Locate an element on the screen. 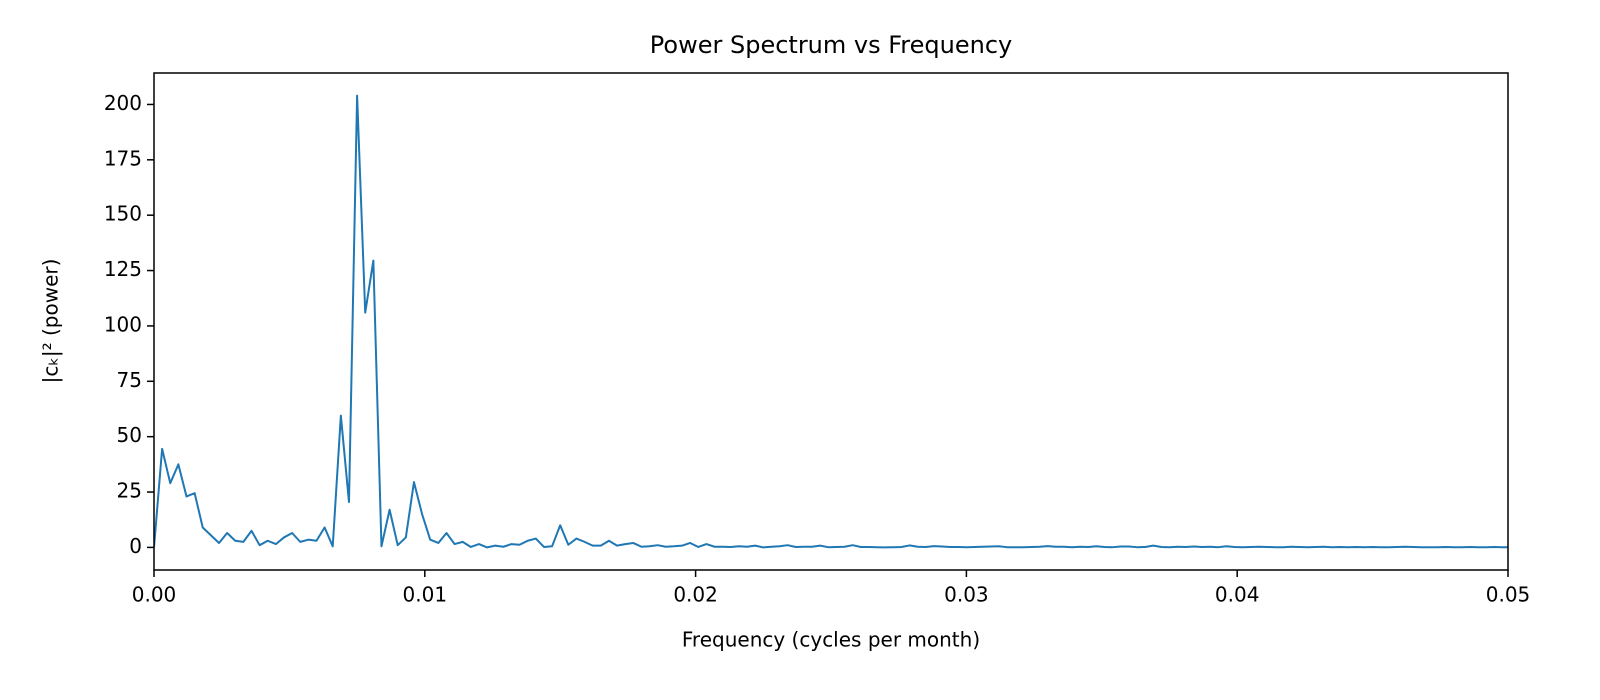  x-tick-label: 0.04 is located at coordinates (1237, 595).